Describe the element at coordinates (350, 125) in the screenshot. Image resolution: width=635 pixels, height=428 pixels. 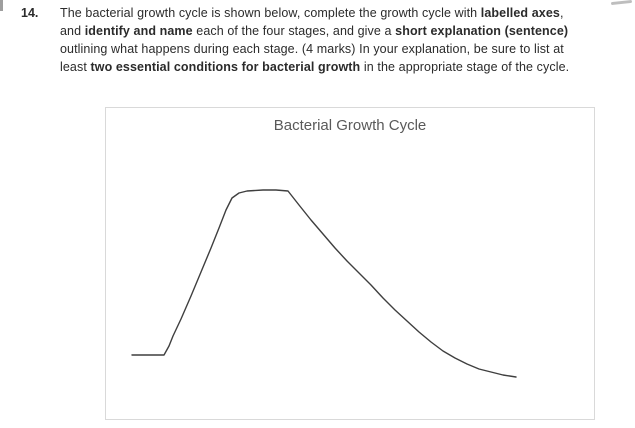
I see `chart-title: Bacterial Growth Cycle` at that location.